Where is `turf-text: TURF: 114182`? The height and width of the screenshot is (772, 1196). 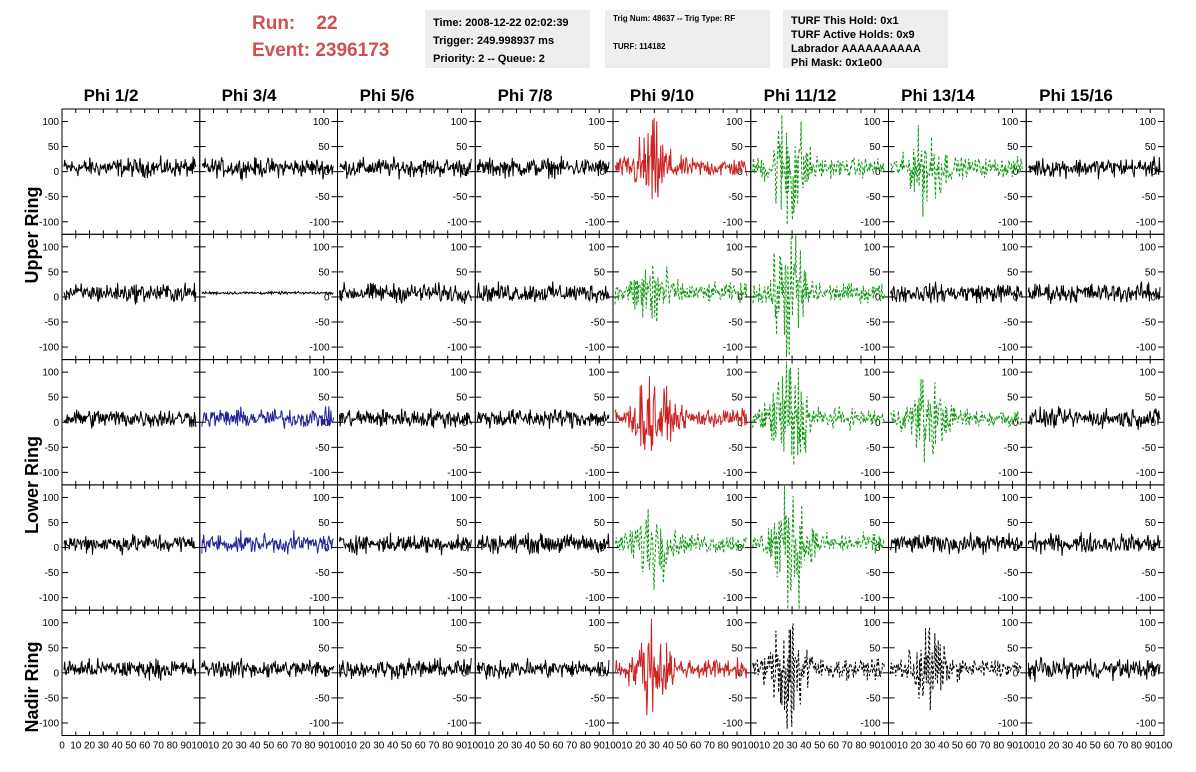 turf-text: TURF: 114182 is located at coordinates (639, 46).